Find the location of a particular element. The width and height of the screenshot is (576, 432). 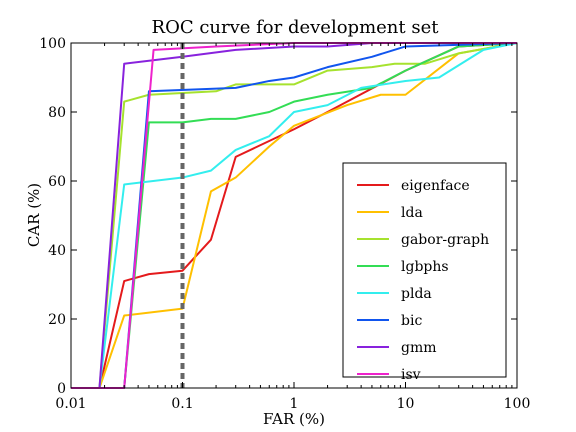

legend-label-gmm: gmm is located at coordinates (419, 348).